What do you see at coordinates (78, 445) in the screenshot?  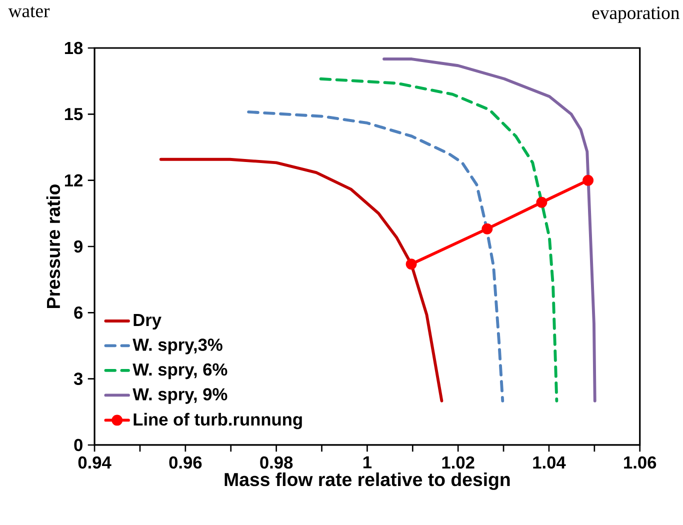 I see `y-tick-label: 0` at bounding box center [78, 445].